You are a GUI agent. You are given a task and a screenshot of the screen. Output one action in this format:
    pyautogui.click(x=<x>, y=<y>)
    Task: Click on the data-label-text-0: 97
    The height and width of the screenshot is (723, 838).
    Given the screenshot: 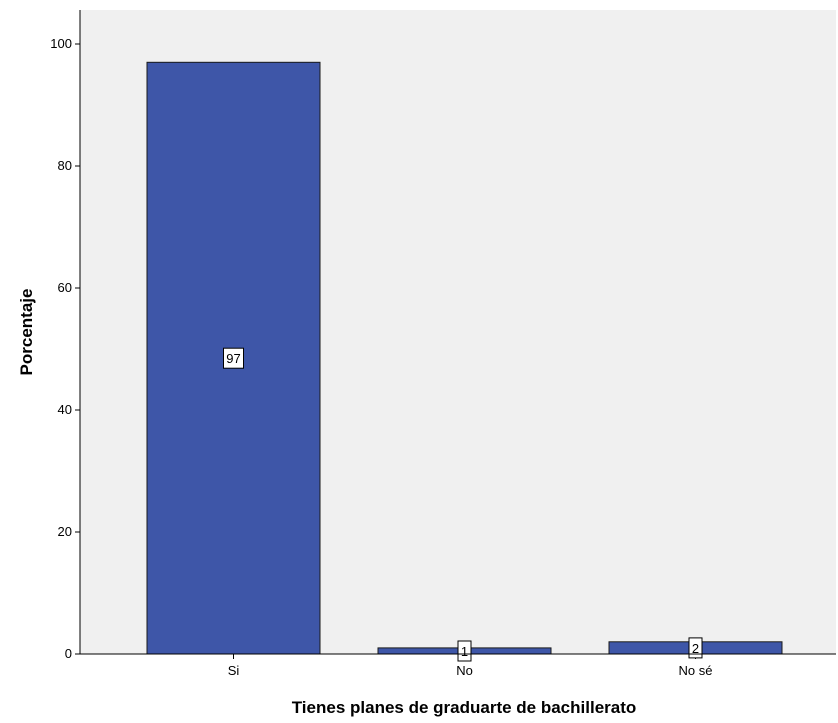 What is the action you would take?
    pyautogui.click(x=233, y=358)
    